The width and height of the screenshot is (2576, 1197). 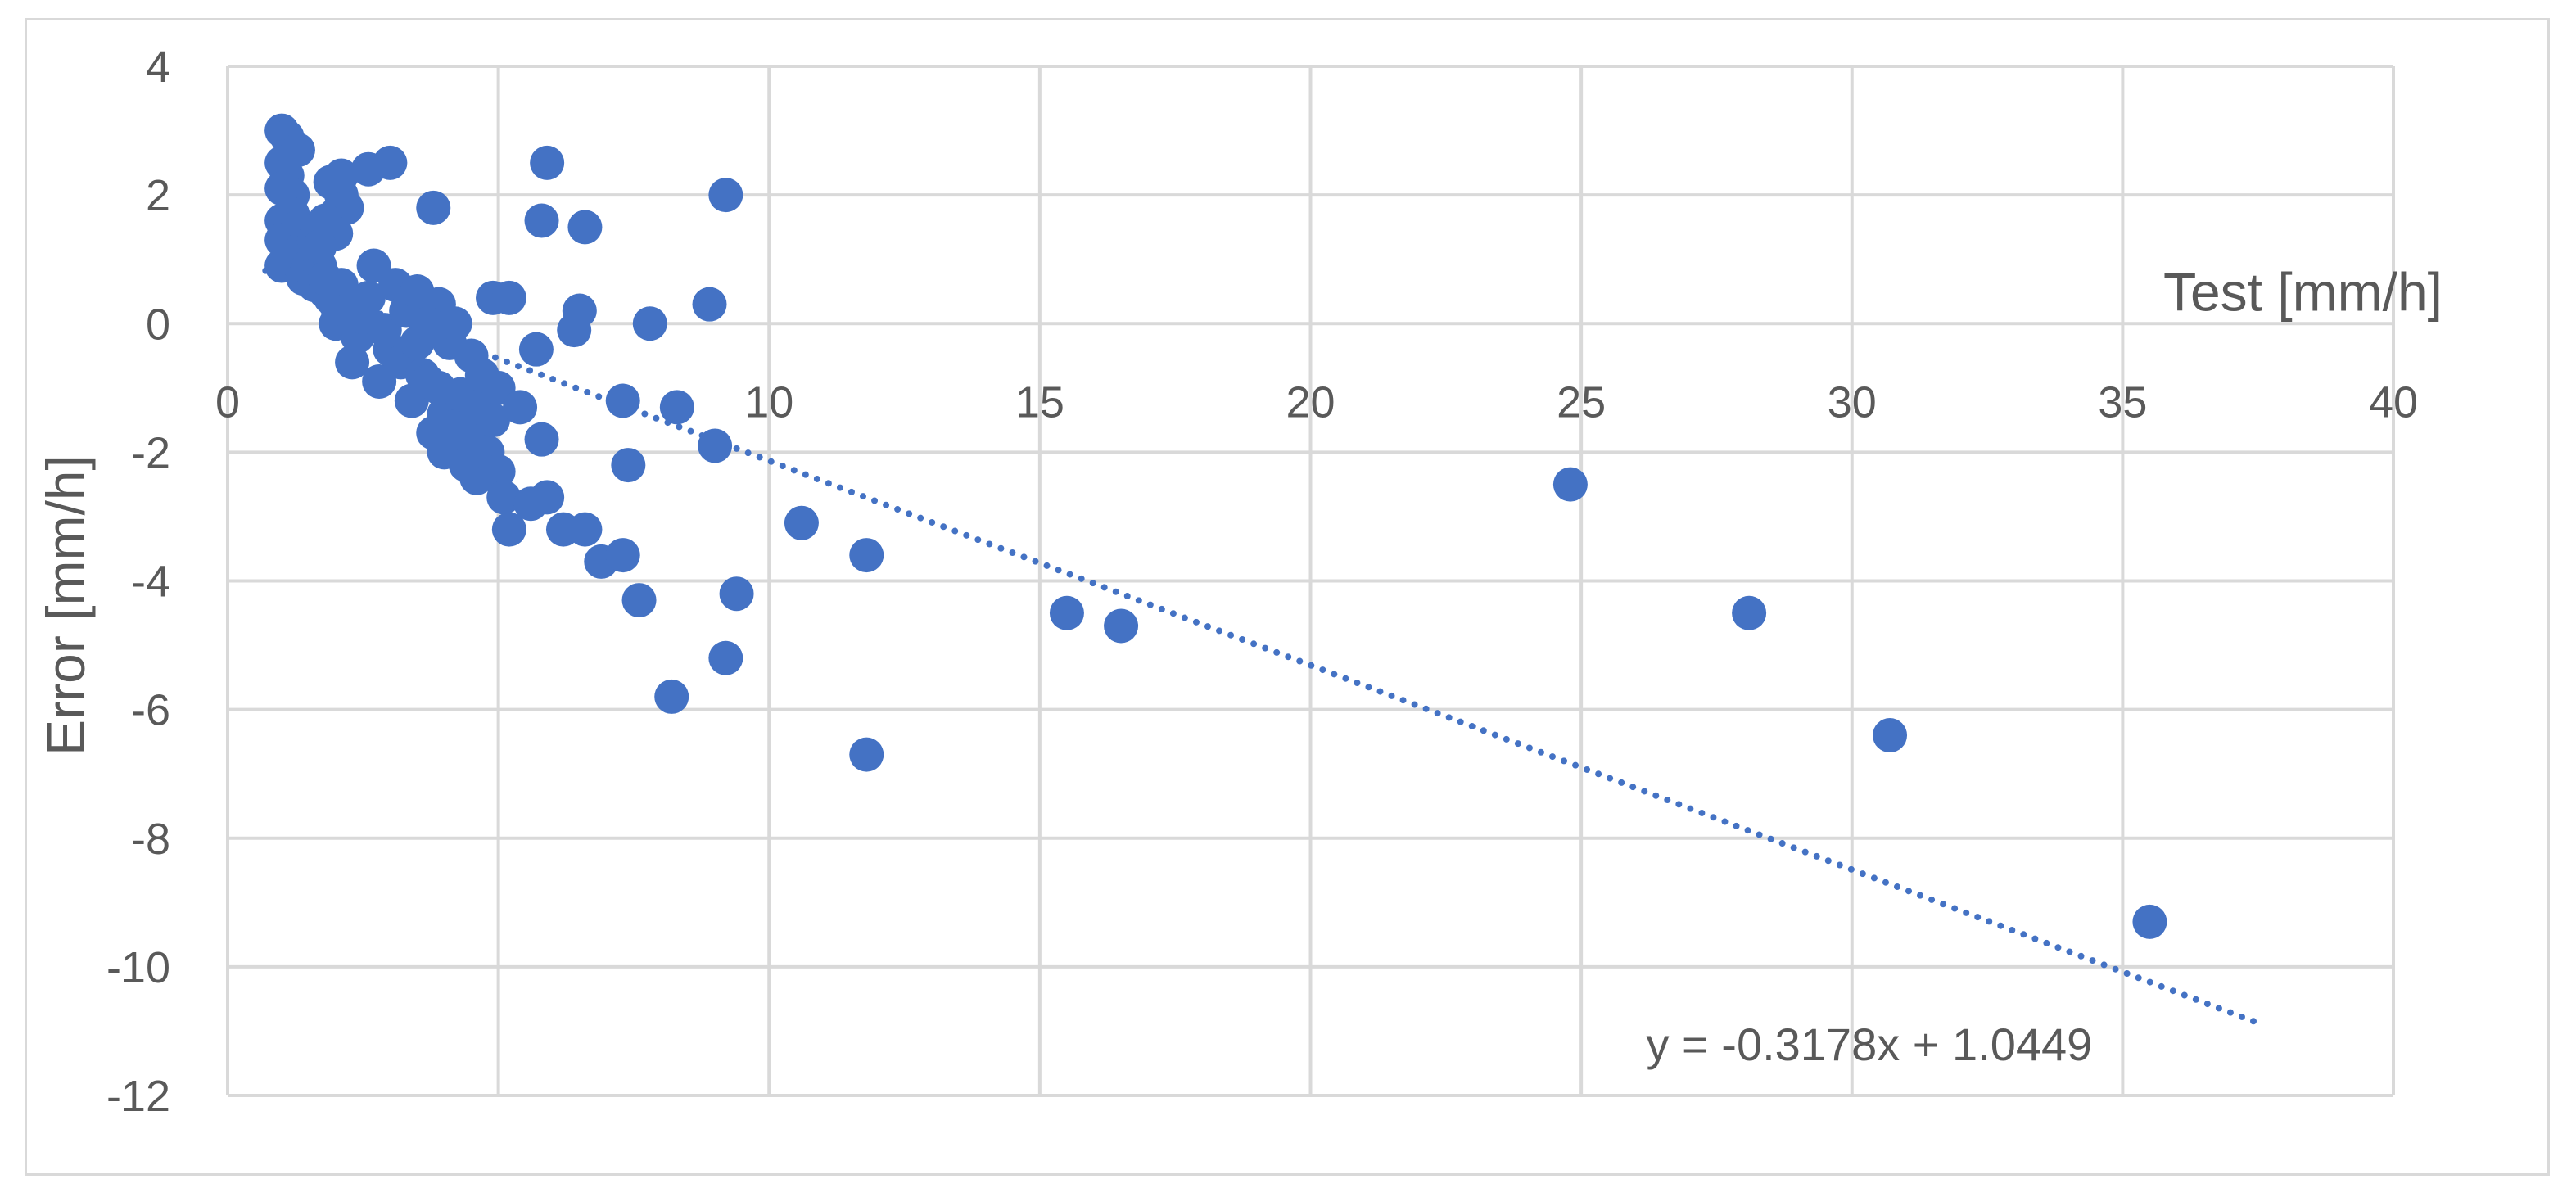 I want to click on x-tick-label: 30, so click(x=1852, y=402).